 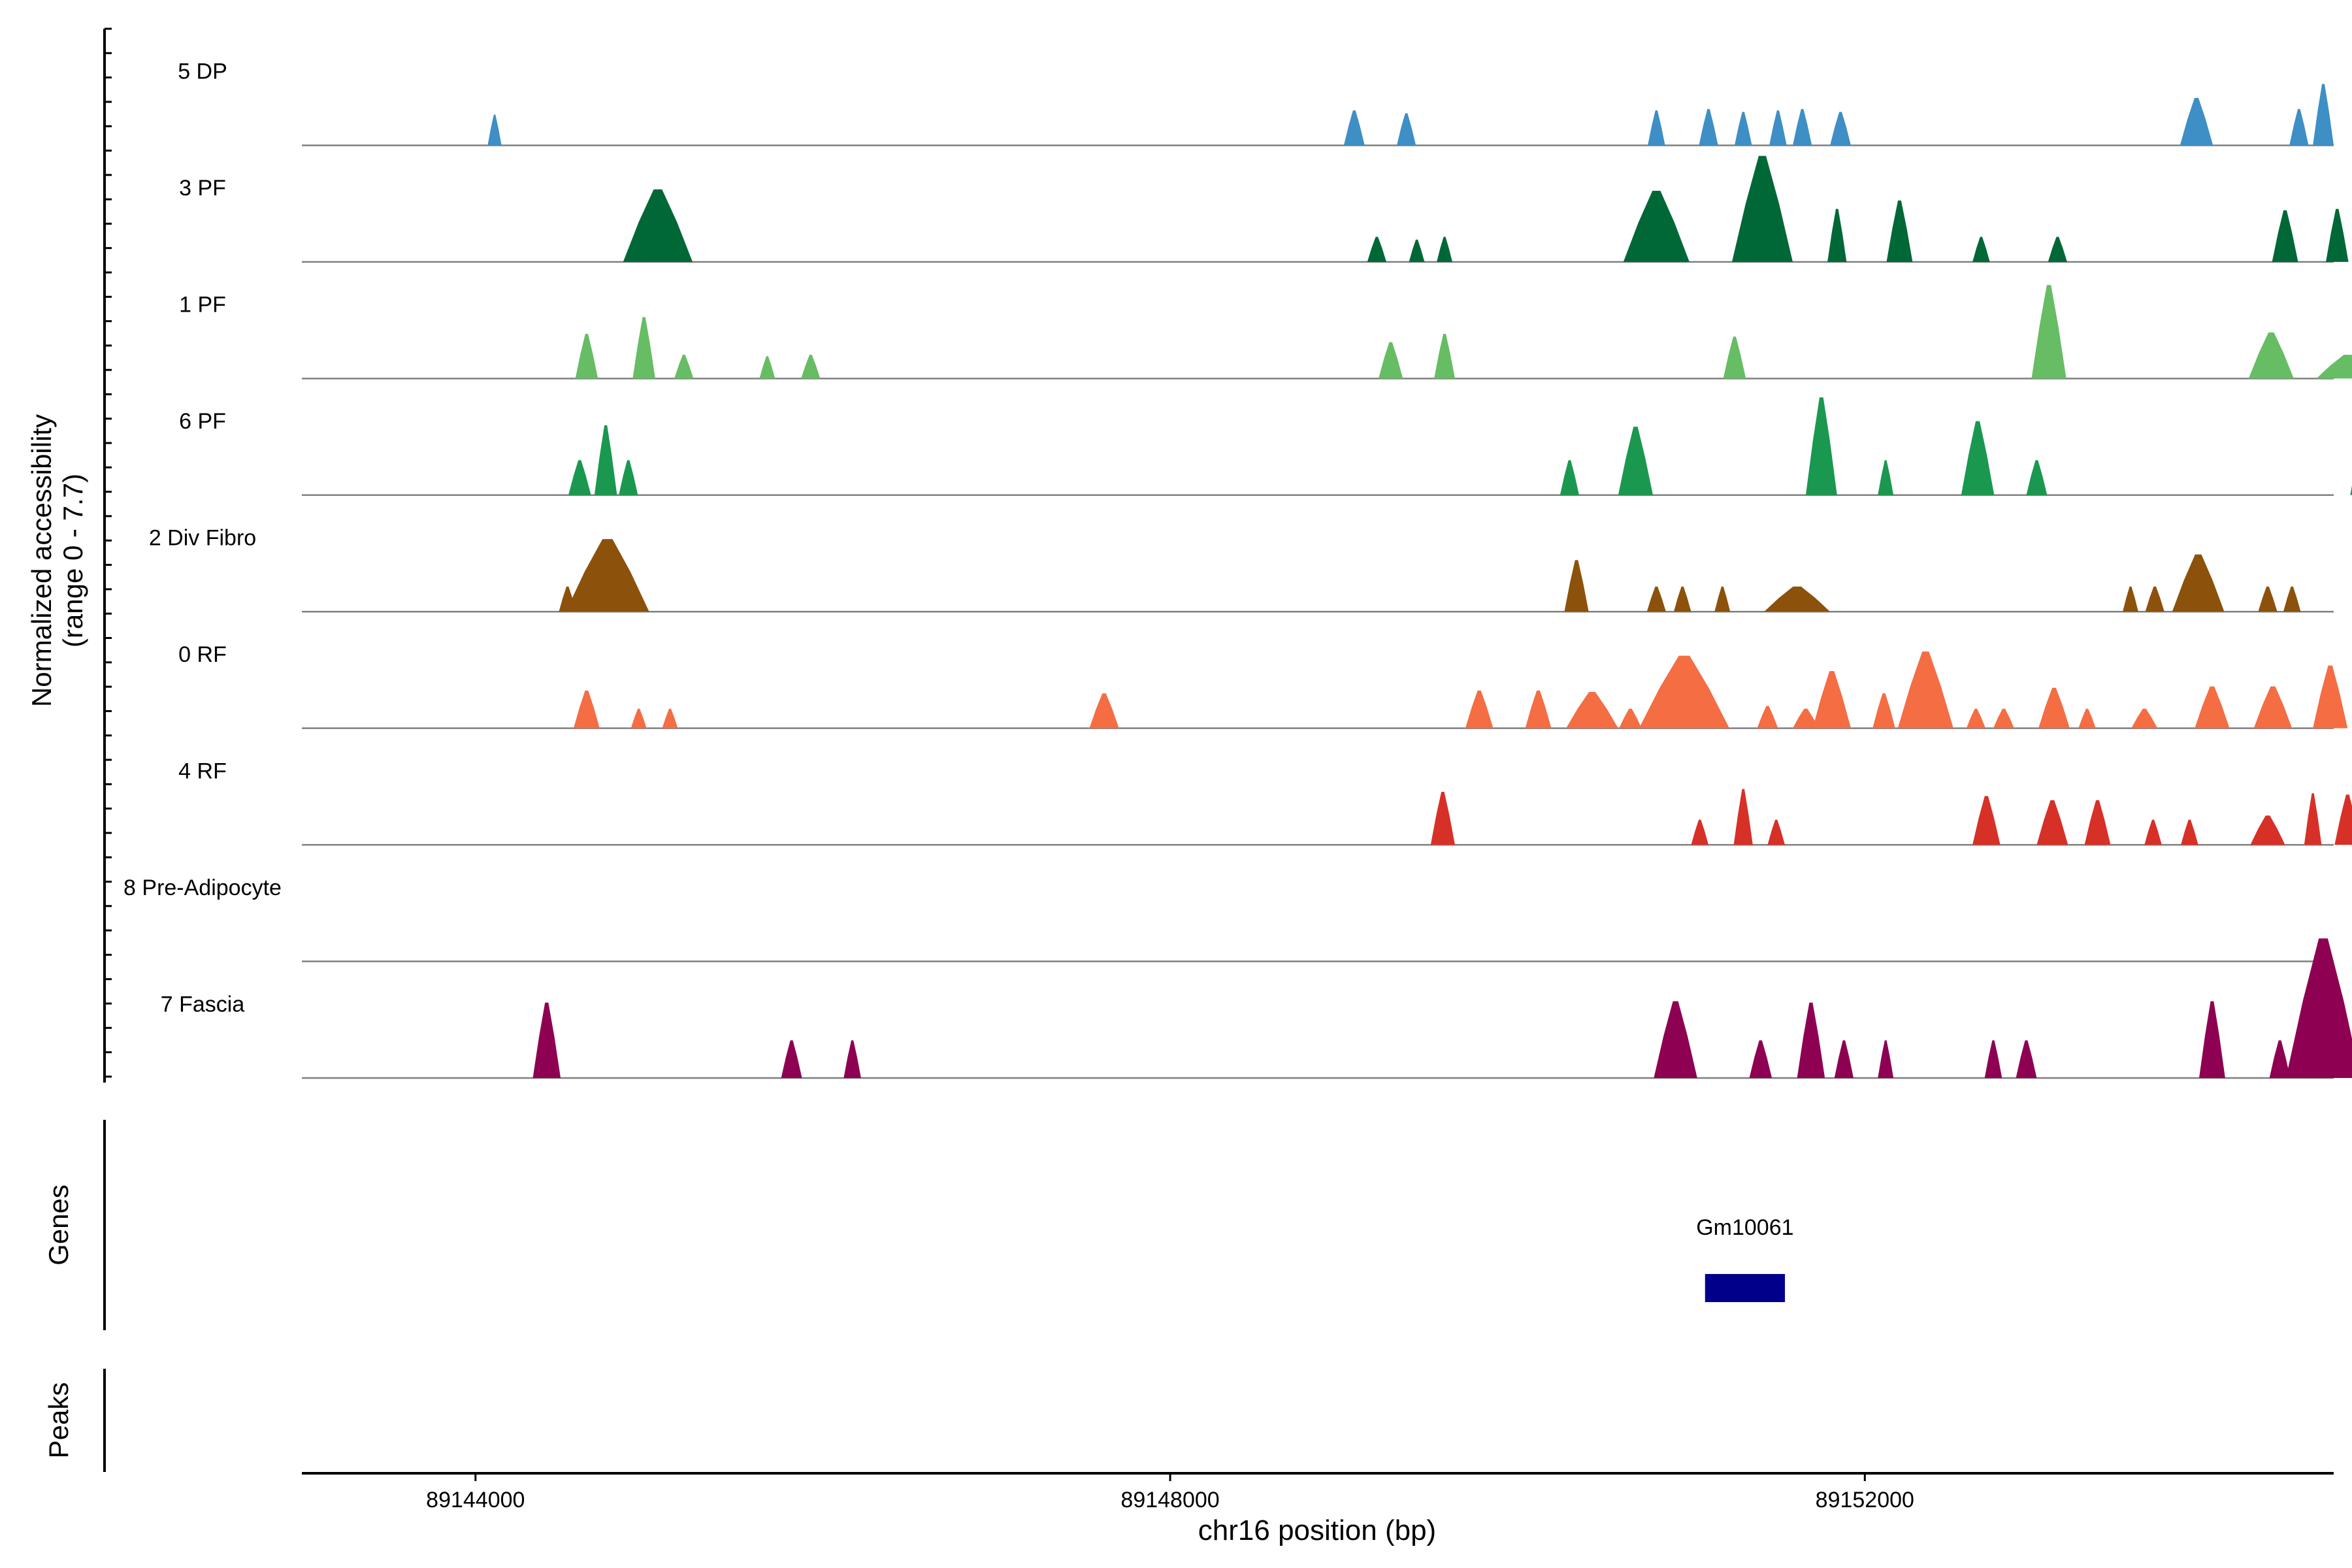 I want to click on y-axis-accessibility, so click(x=107, y=555).